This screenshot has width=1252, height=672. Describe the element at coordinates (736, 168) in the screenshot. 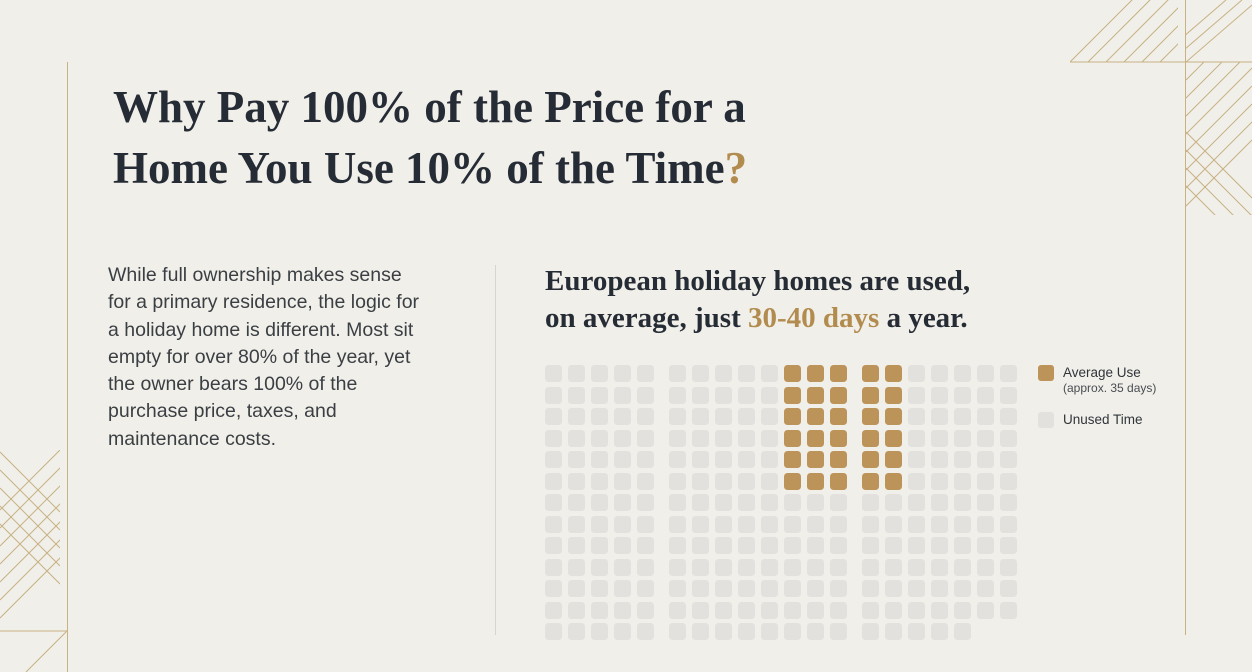

I see `title-accent-question-mark: ?` at that location.